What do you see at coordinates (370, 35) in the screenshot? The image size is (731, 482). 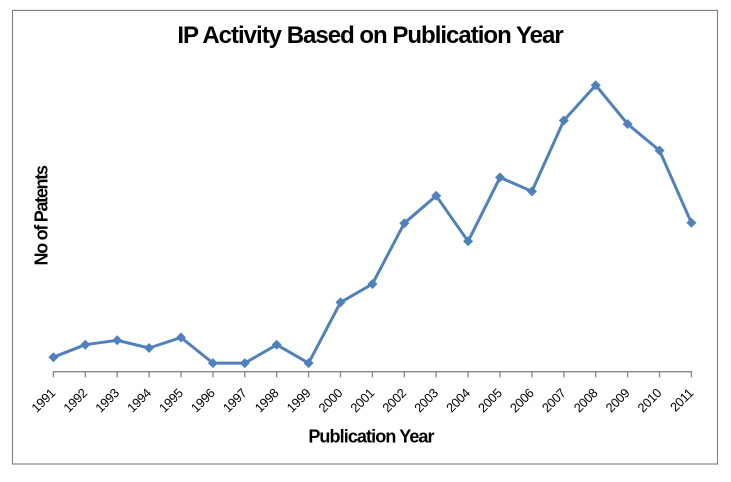 I see `svg-text:IP Activity Based on Publicati: IP Activity Based on Publication Year` at bounding box center [370, 35].